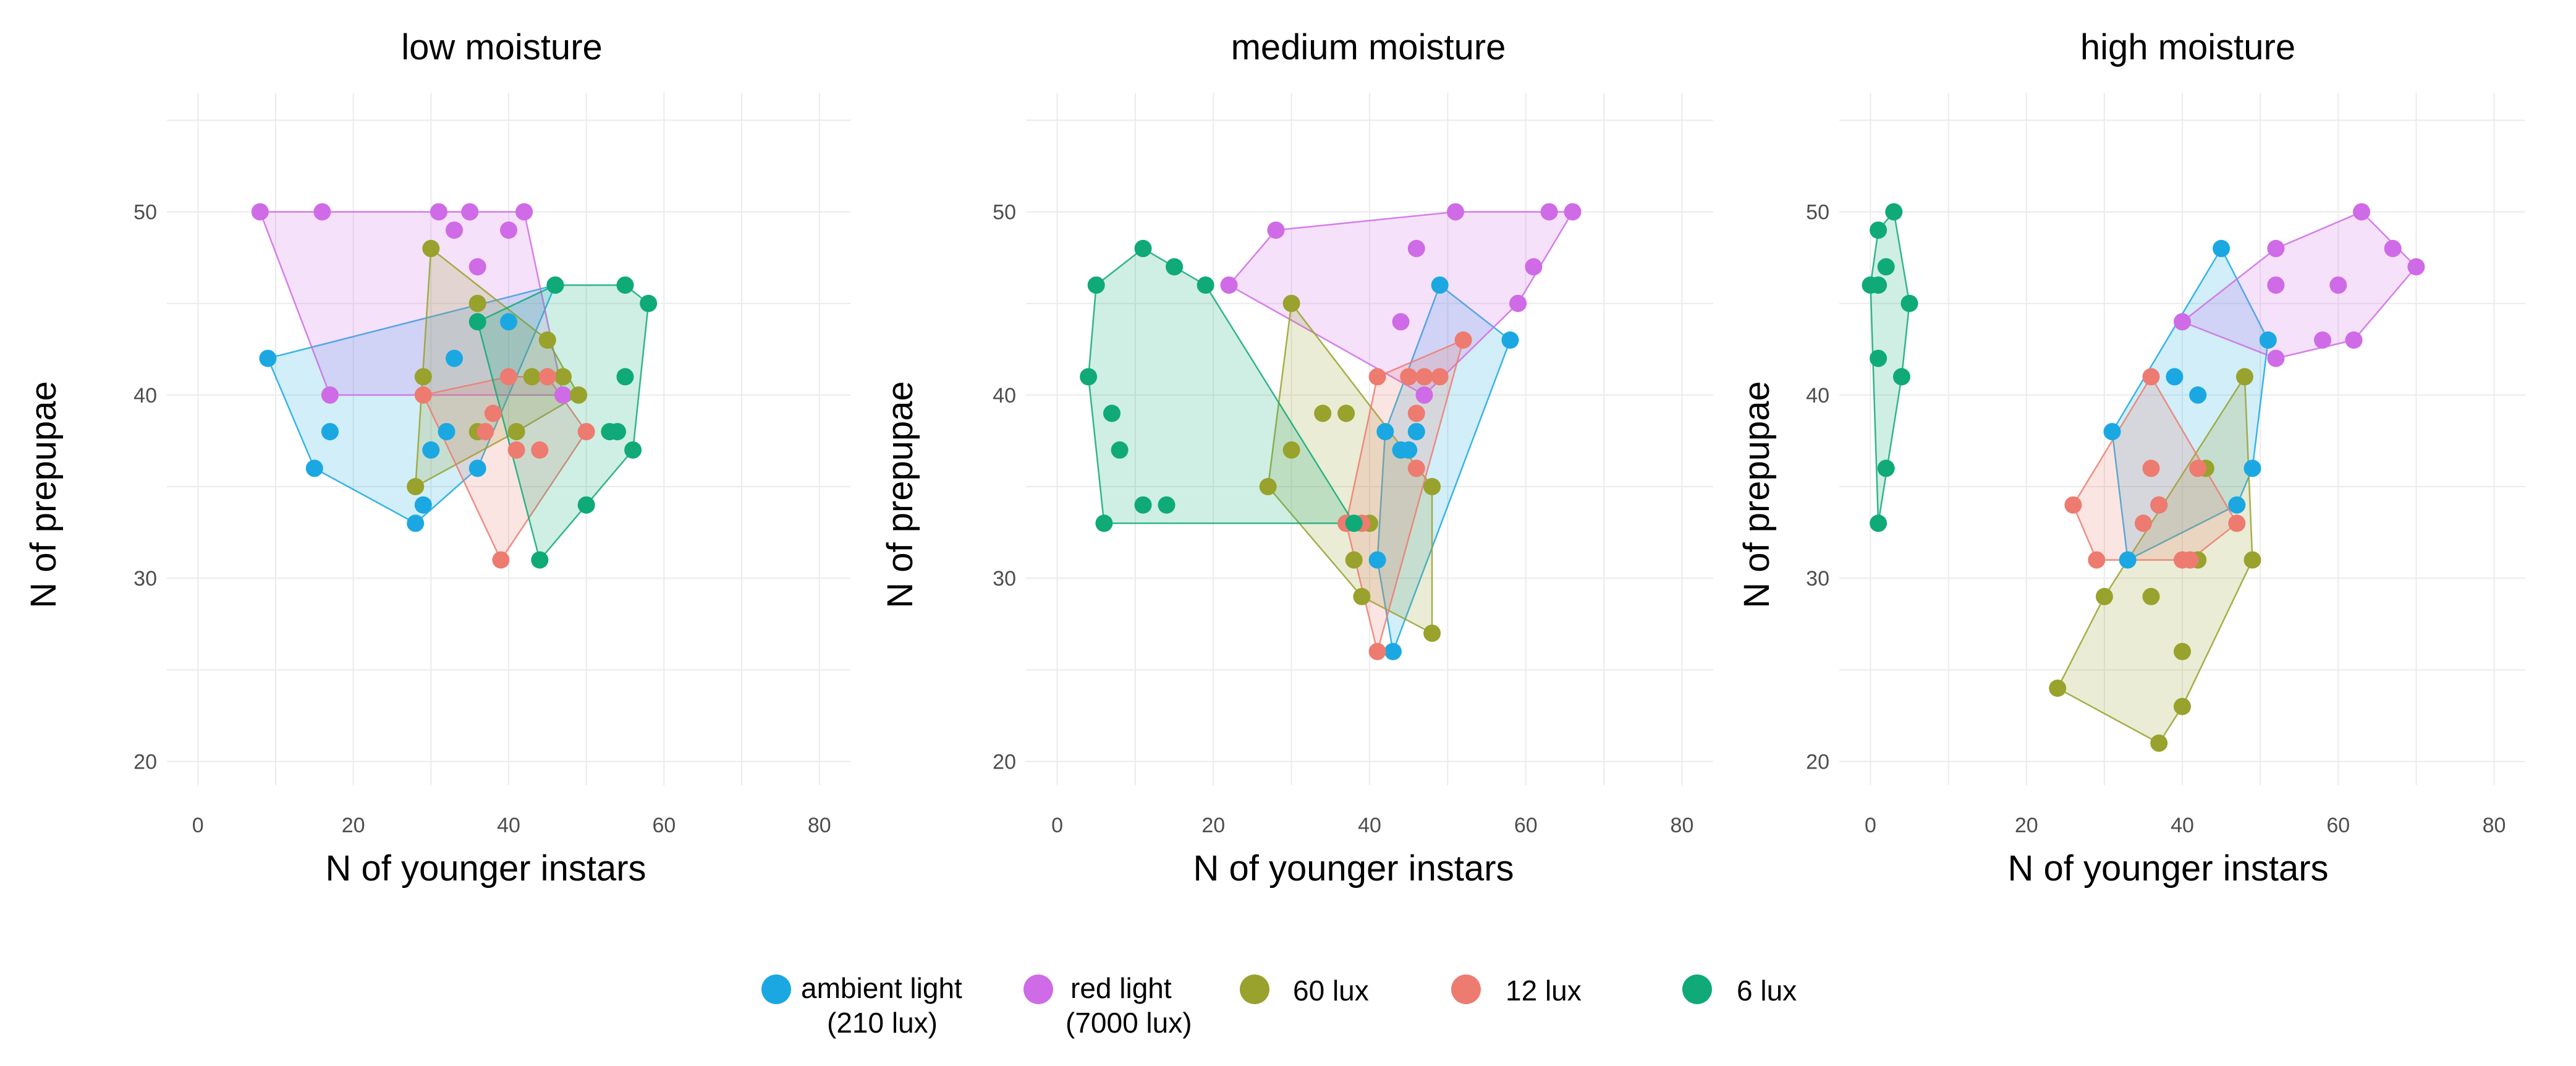 The image size is (2576, 1066). I want to click on hull-60-lux, so click(1350, 468).